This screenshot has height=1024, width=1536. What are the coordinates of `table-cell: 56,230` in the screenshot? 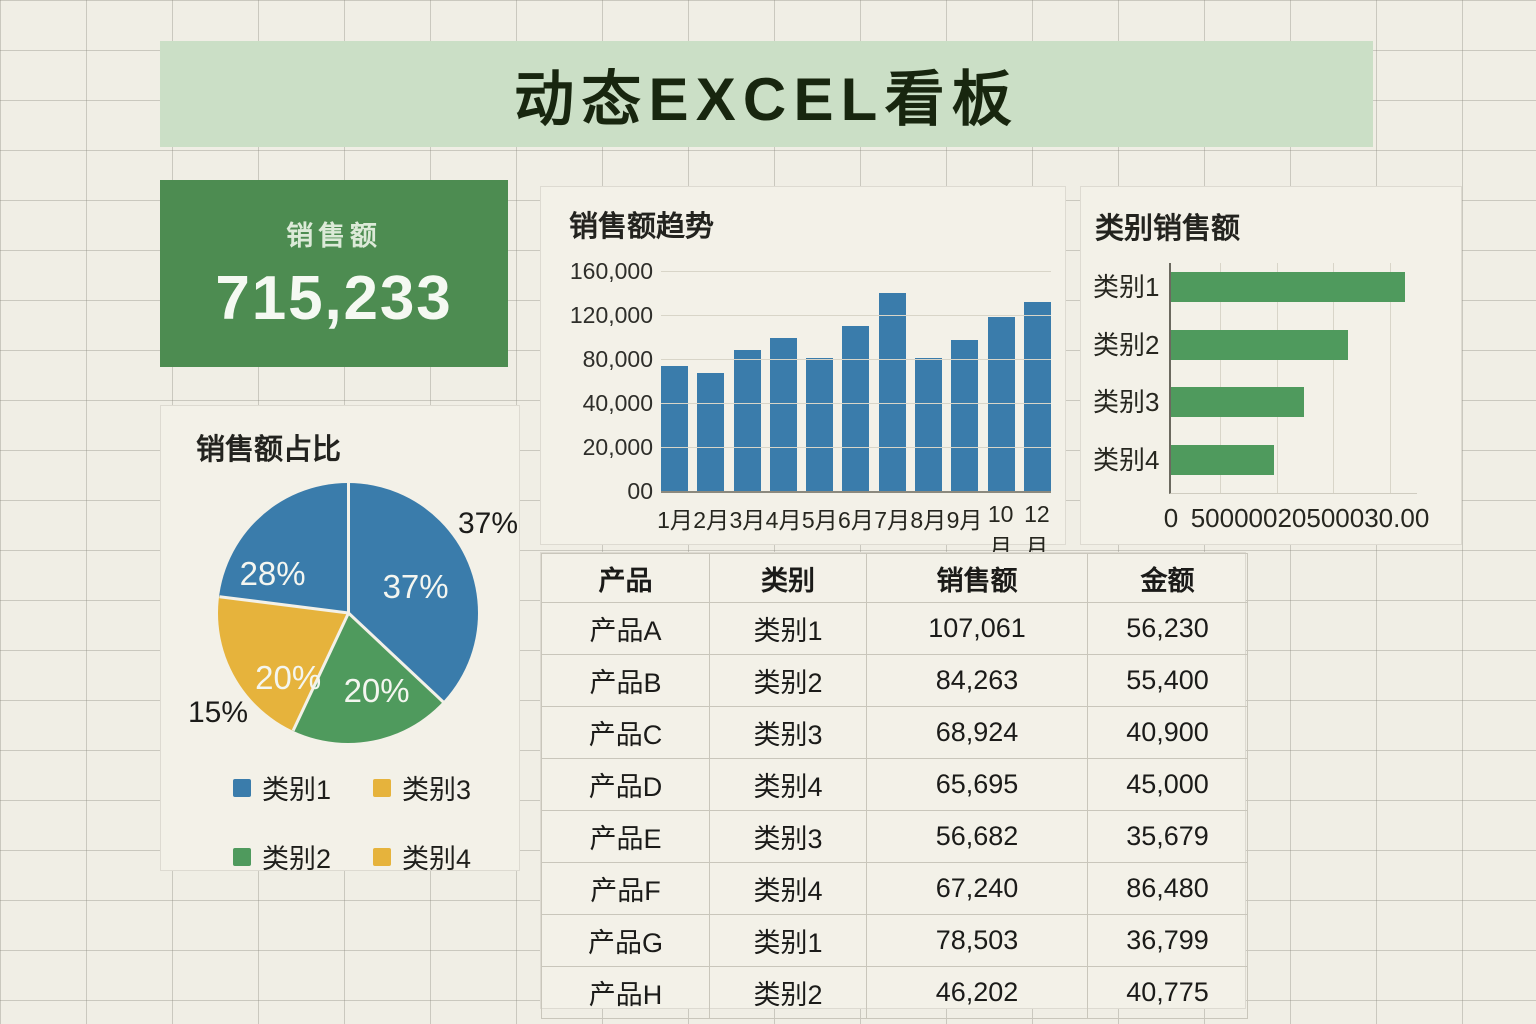 It's located at (1167, 628).